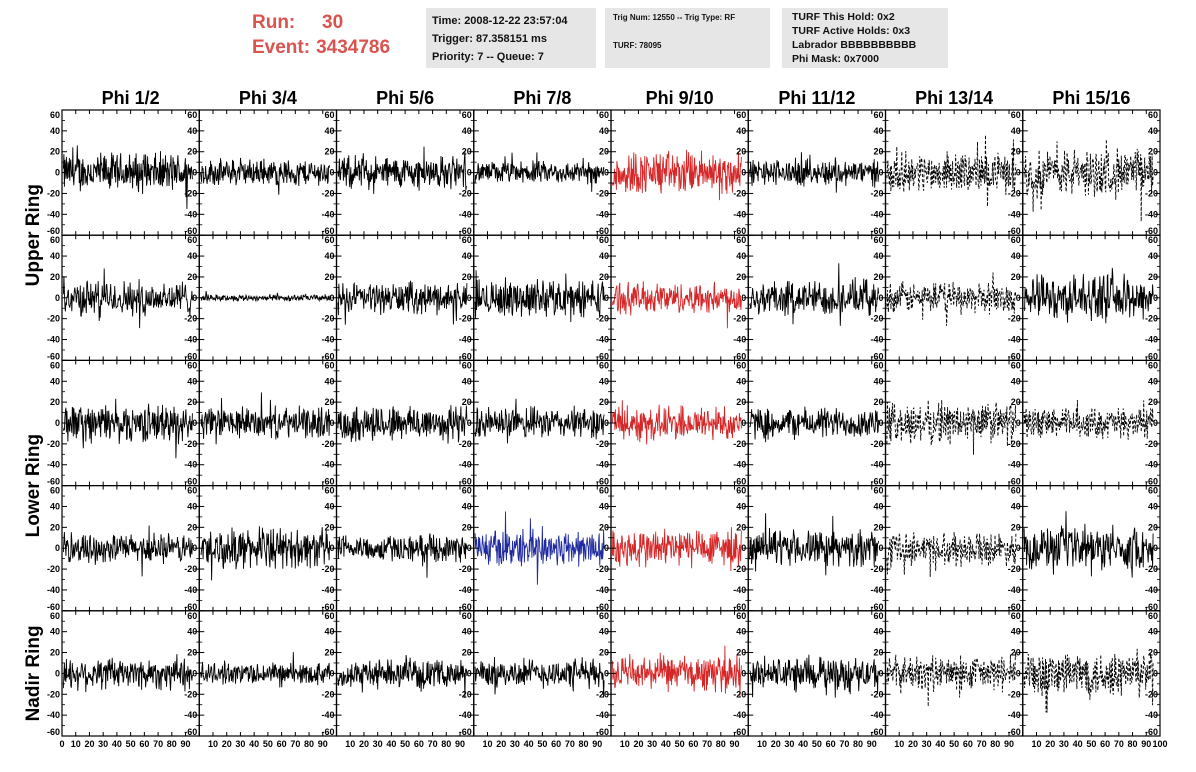  I want to click on trigger-text: Trigger: 87.358151 ms, so click(489, 39).